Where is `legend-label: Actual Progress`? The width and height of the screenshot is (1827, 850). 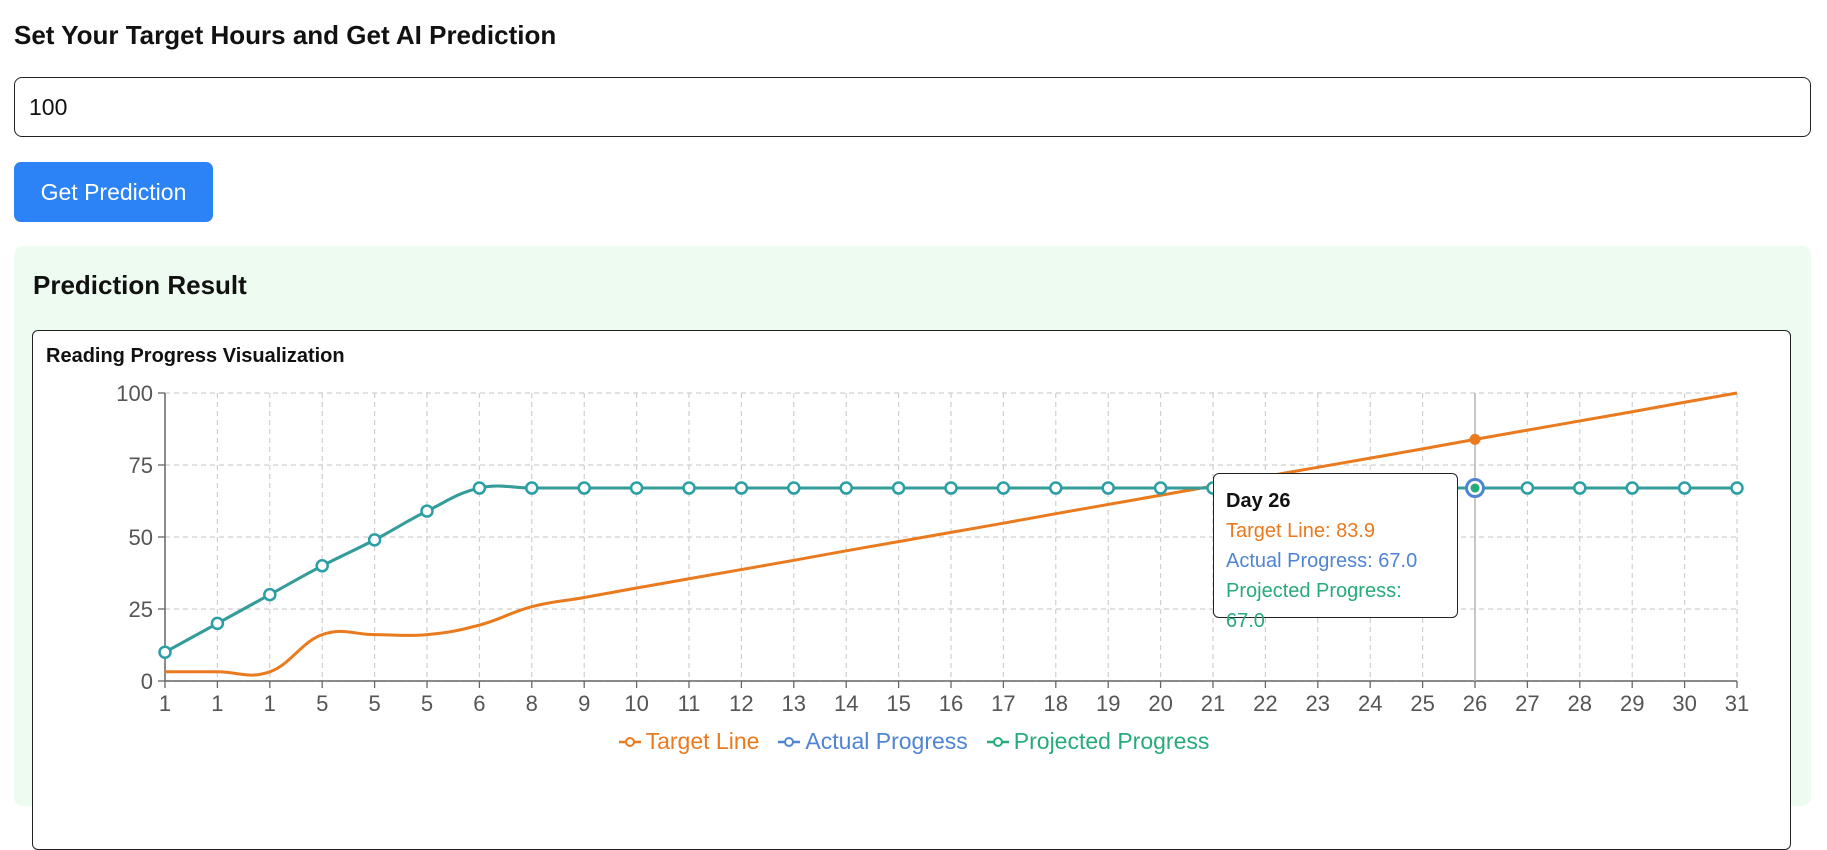 legend-label: Actual Progress is located at coordinates (886, 741).